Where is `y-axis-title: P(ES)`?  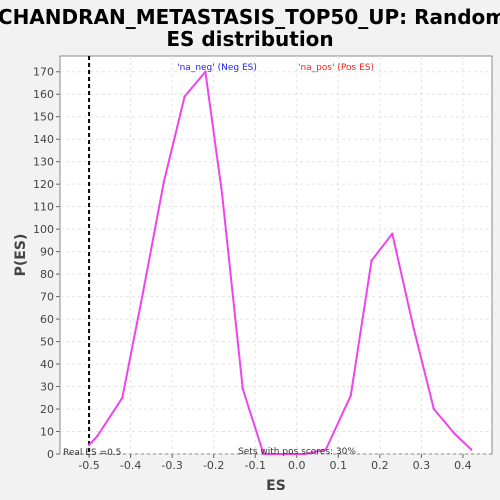
y-axis-title: P(ES) is located at coordinates (21, 255).